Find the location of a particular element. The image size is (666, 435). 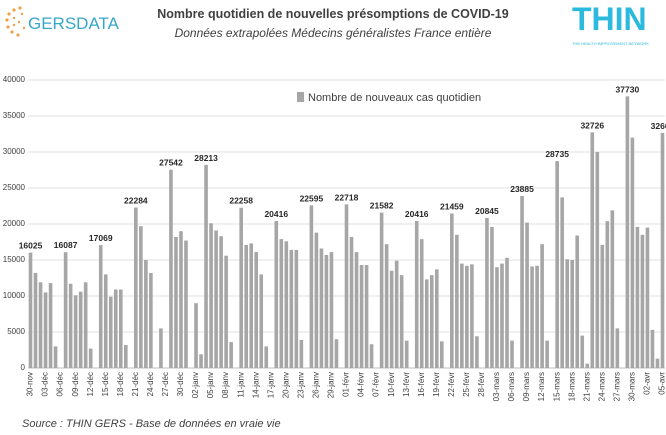

x-tick-label: 02-janv is located at coordinates (195, 385).